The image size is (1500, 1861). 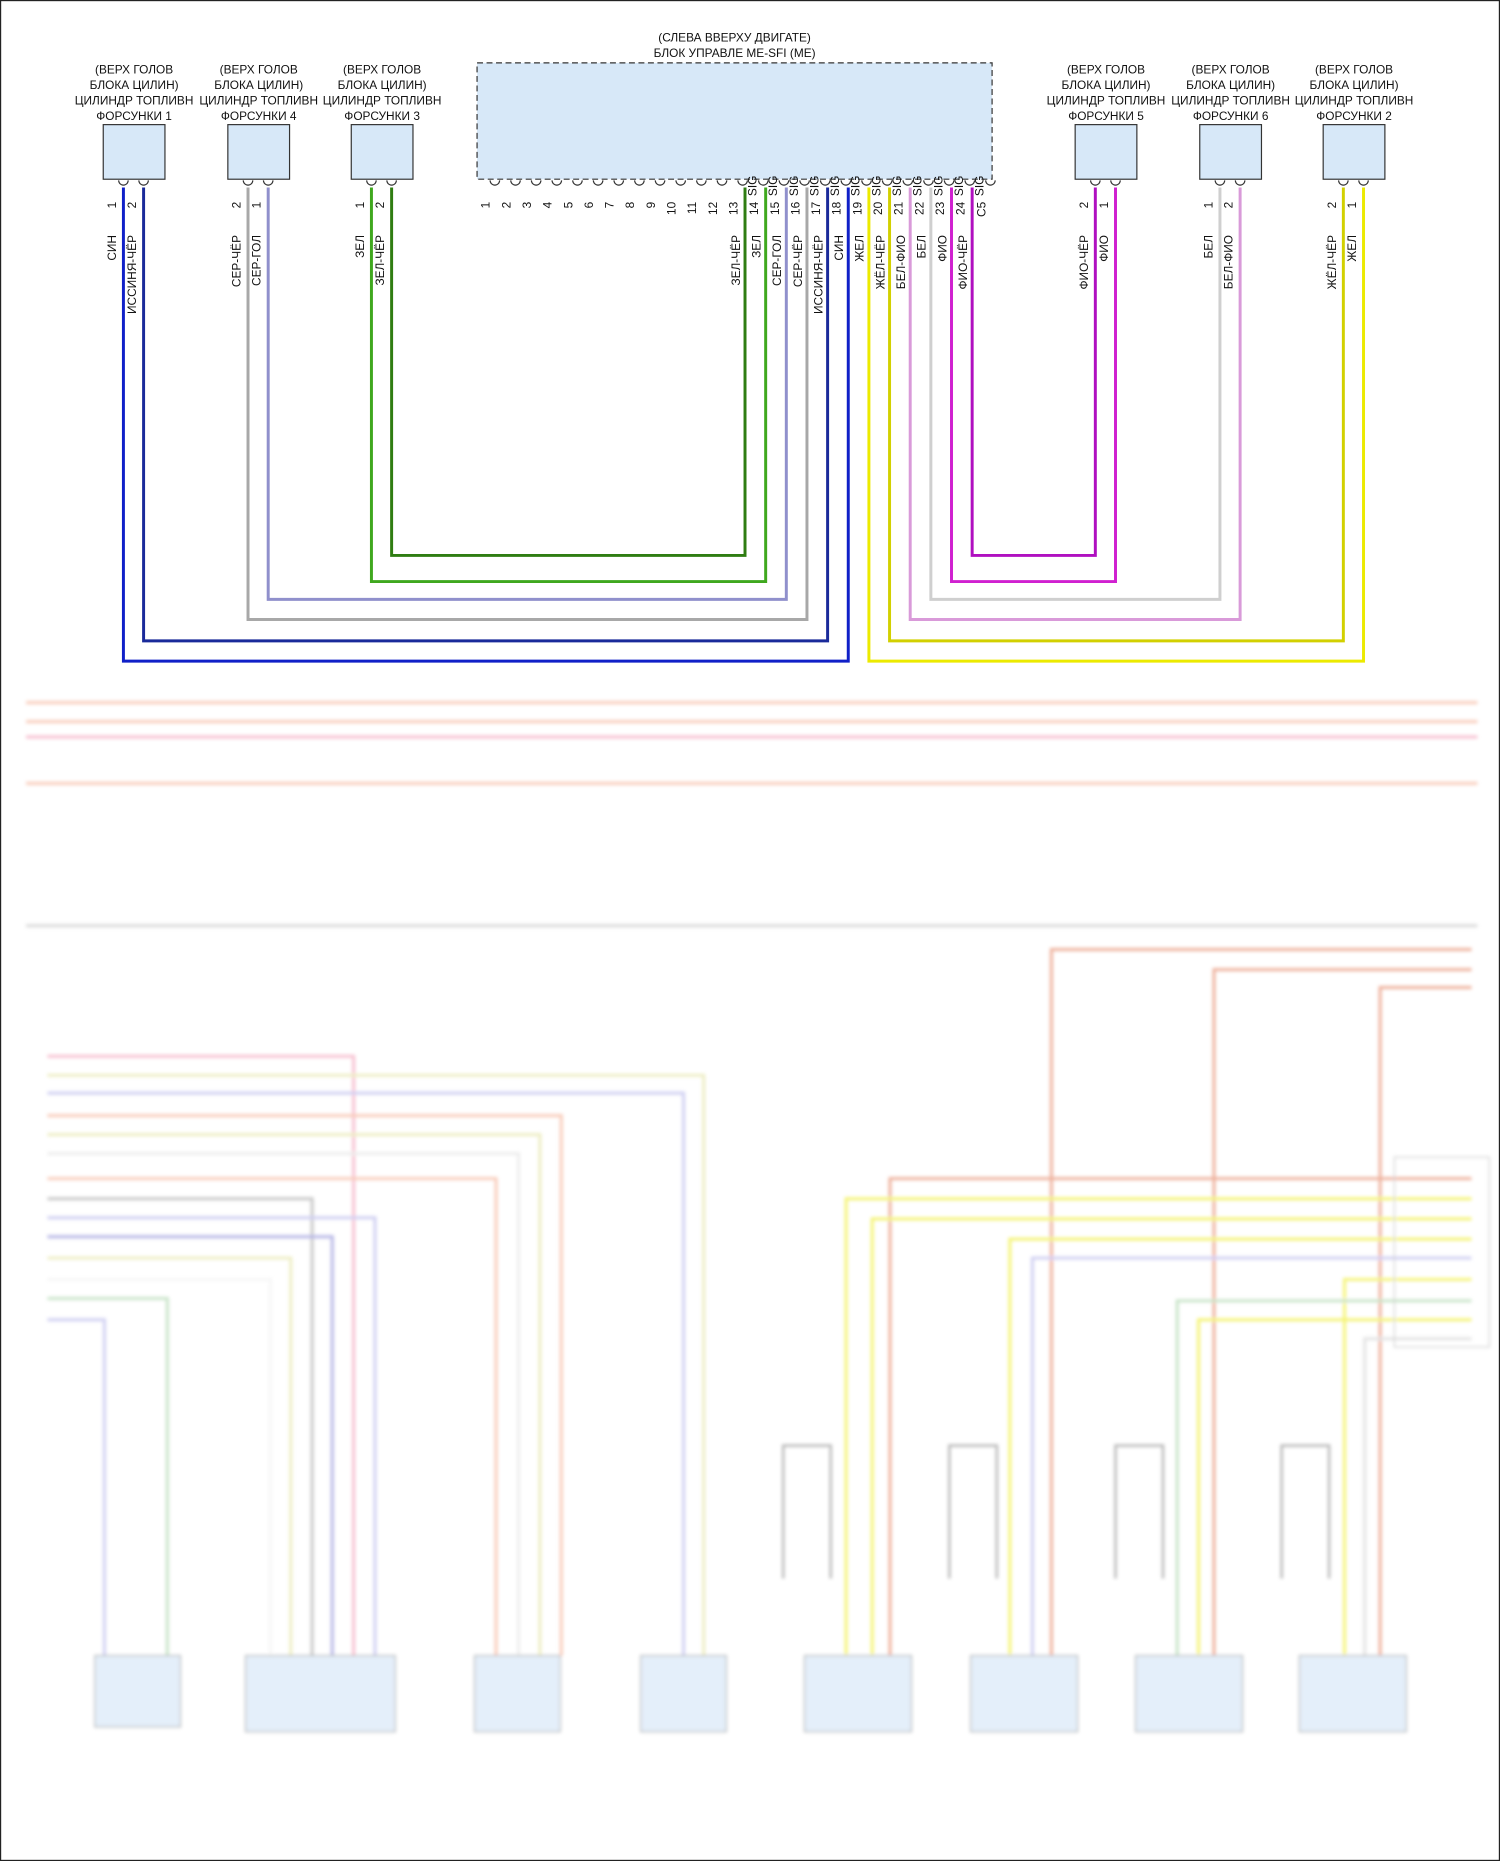 I want to click on pin-number: 14, so click(x=754, y=208).